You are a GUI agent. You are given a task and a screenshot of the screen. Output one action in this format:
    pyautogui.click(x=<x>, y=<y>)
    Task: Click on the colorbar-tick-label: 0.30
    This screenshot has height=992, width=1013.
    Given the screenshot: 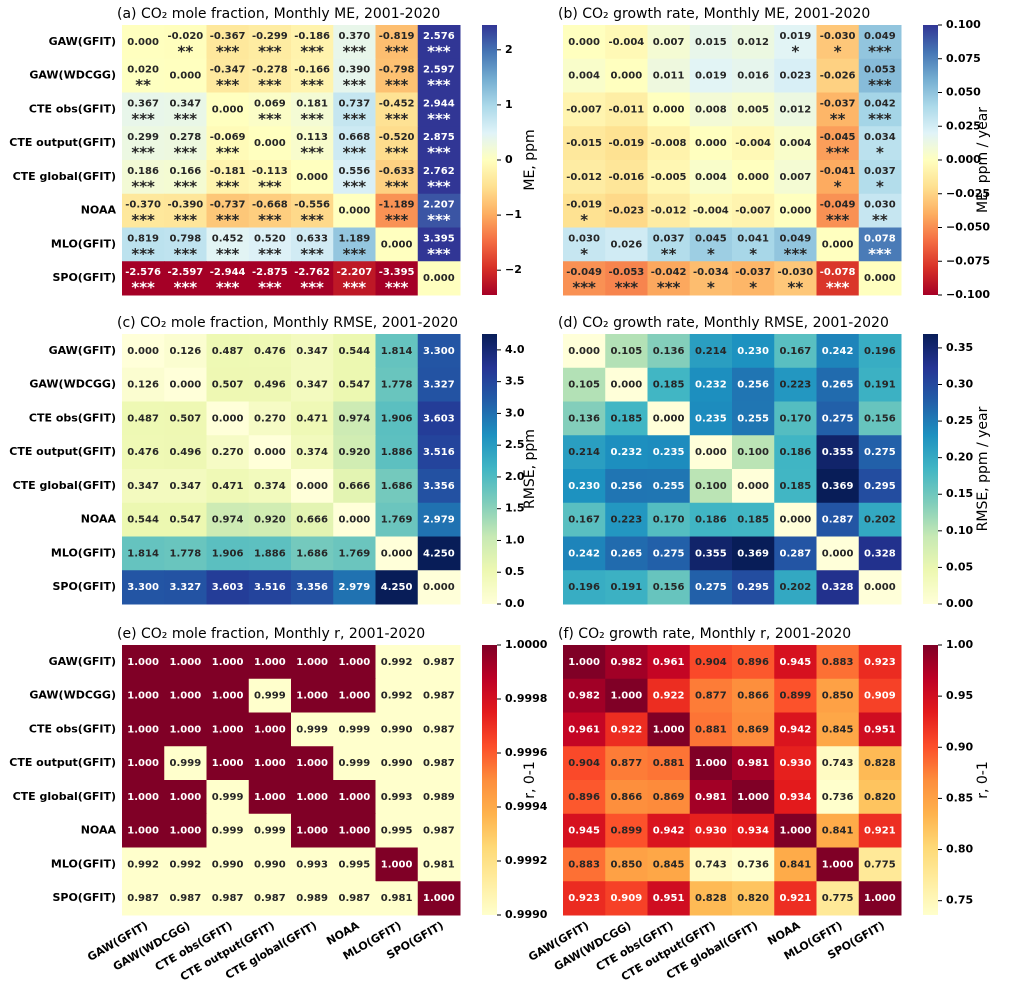 What is the action you would take?
    pyautogui.click(x=959, y=383)
    